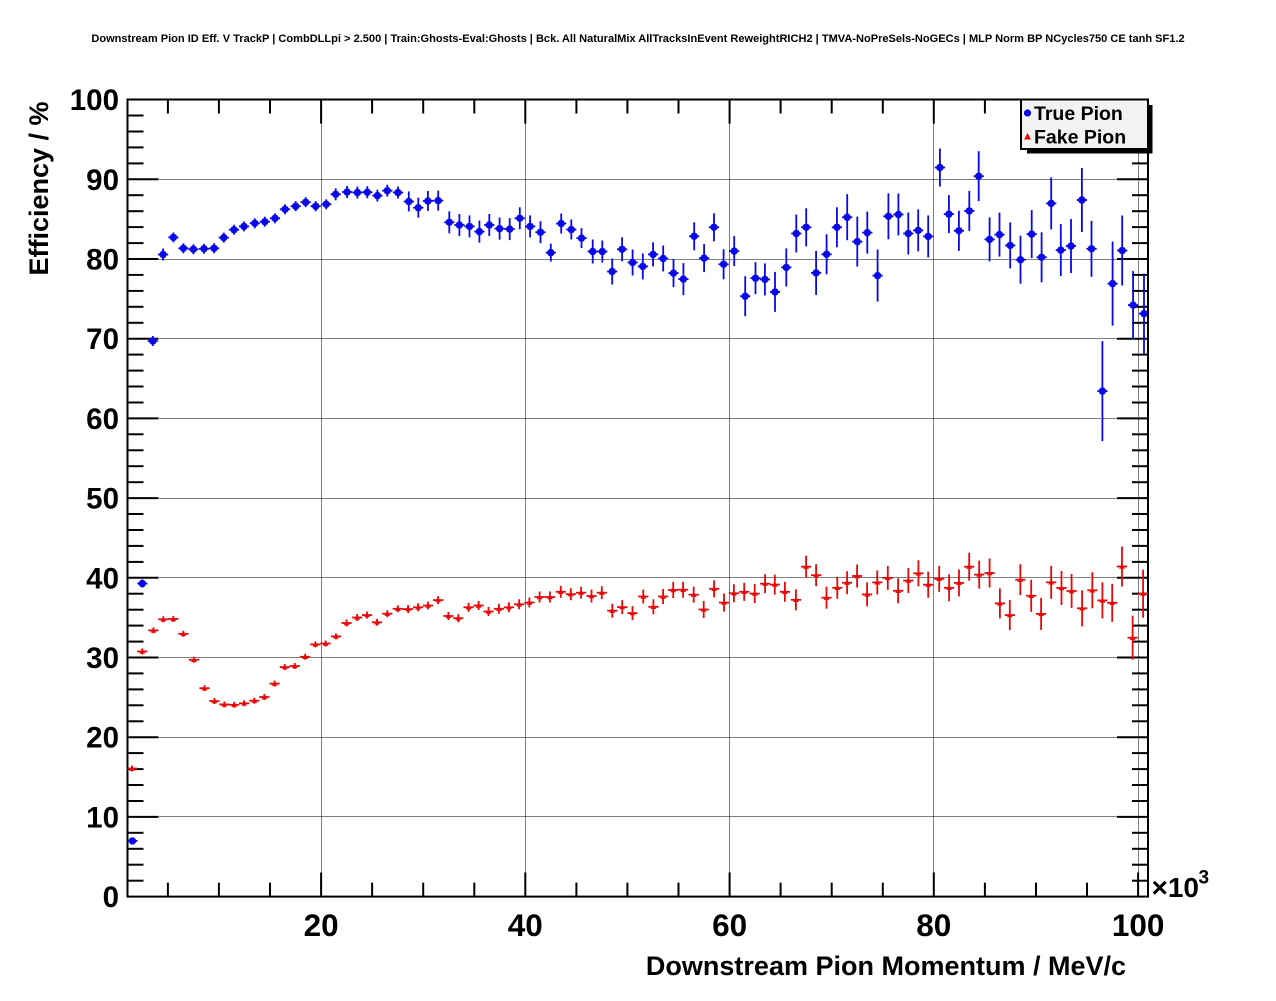 The width and height of the screenshot is (1276, 1001). What do you see at coordinates (102, 499) in the screenshot?
I see `svg-text: 50` at bounding box center [102, 499].